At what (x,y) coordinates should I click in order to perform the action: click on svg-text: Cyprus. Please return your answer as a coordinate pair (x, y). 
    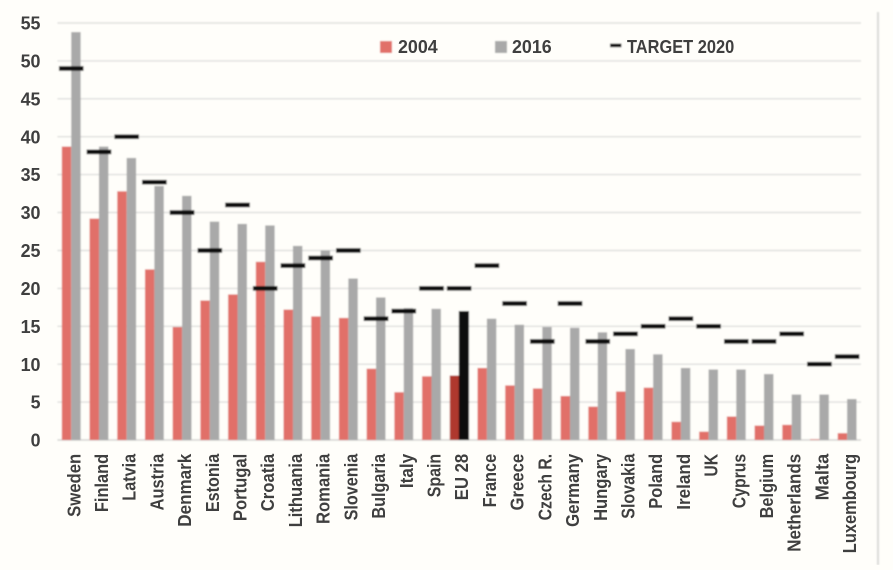
    Looking at the image, I should click on (739, 481).